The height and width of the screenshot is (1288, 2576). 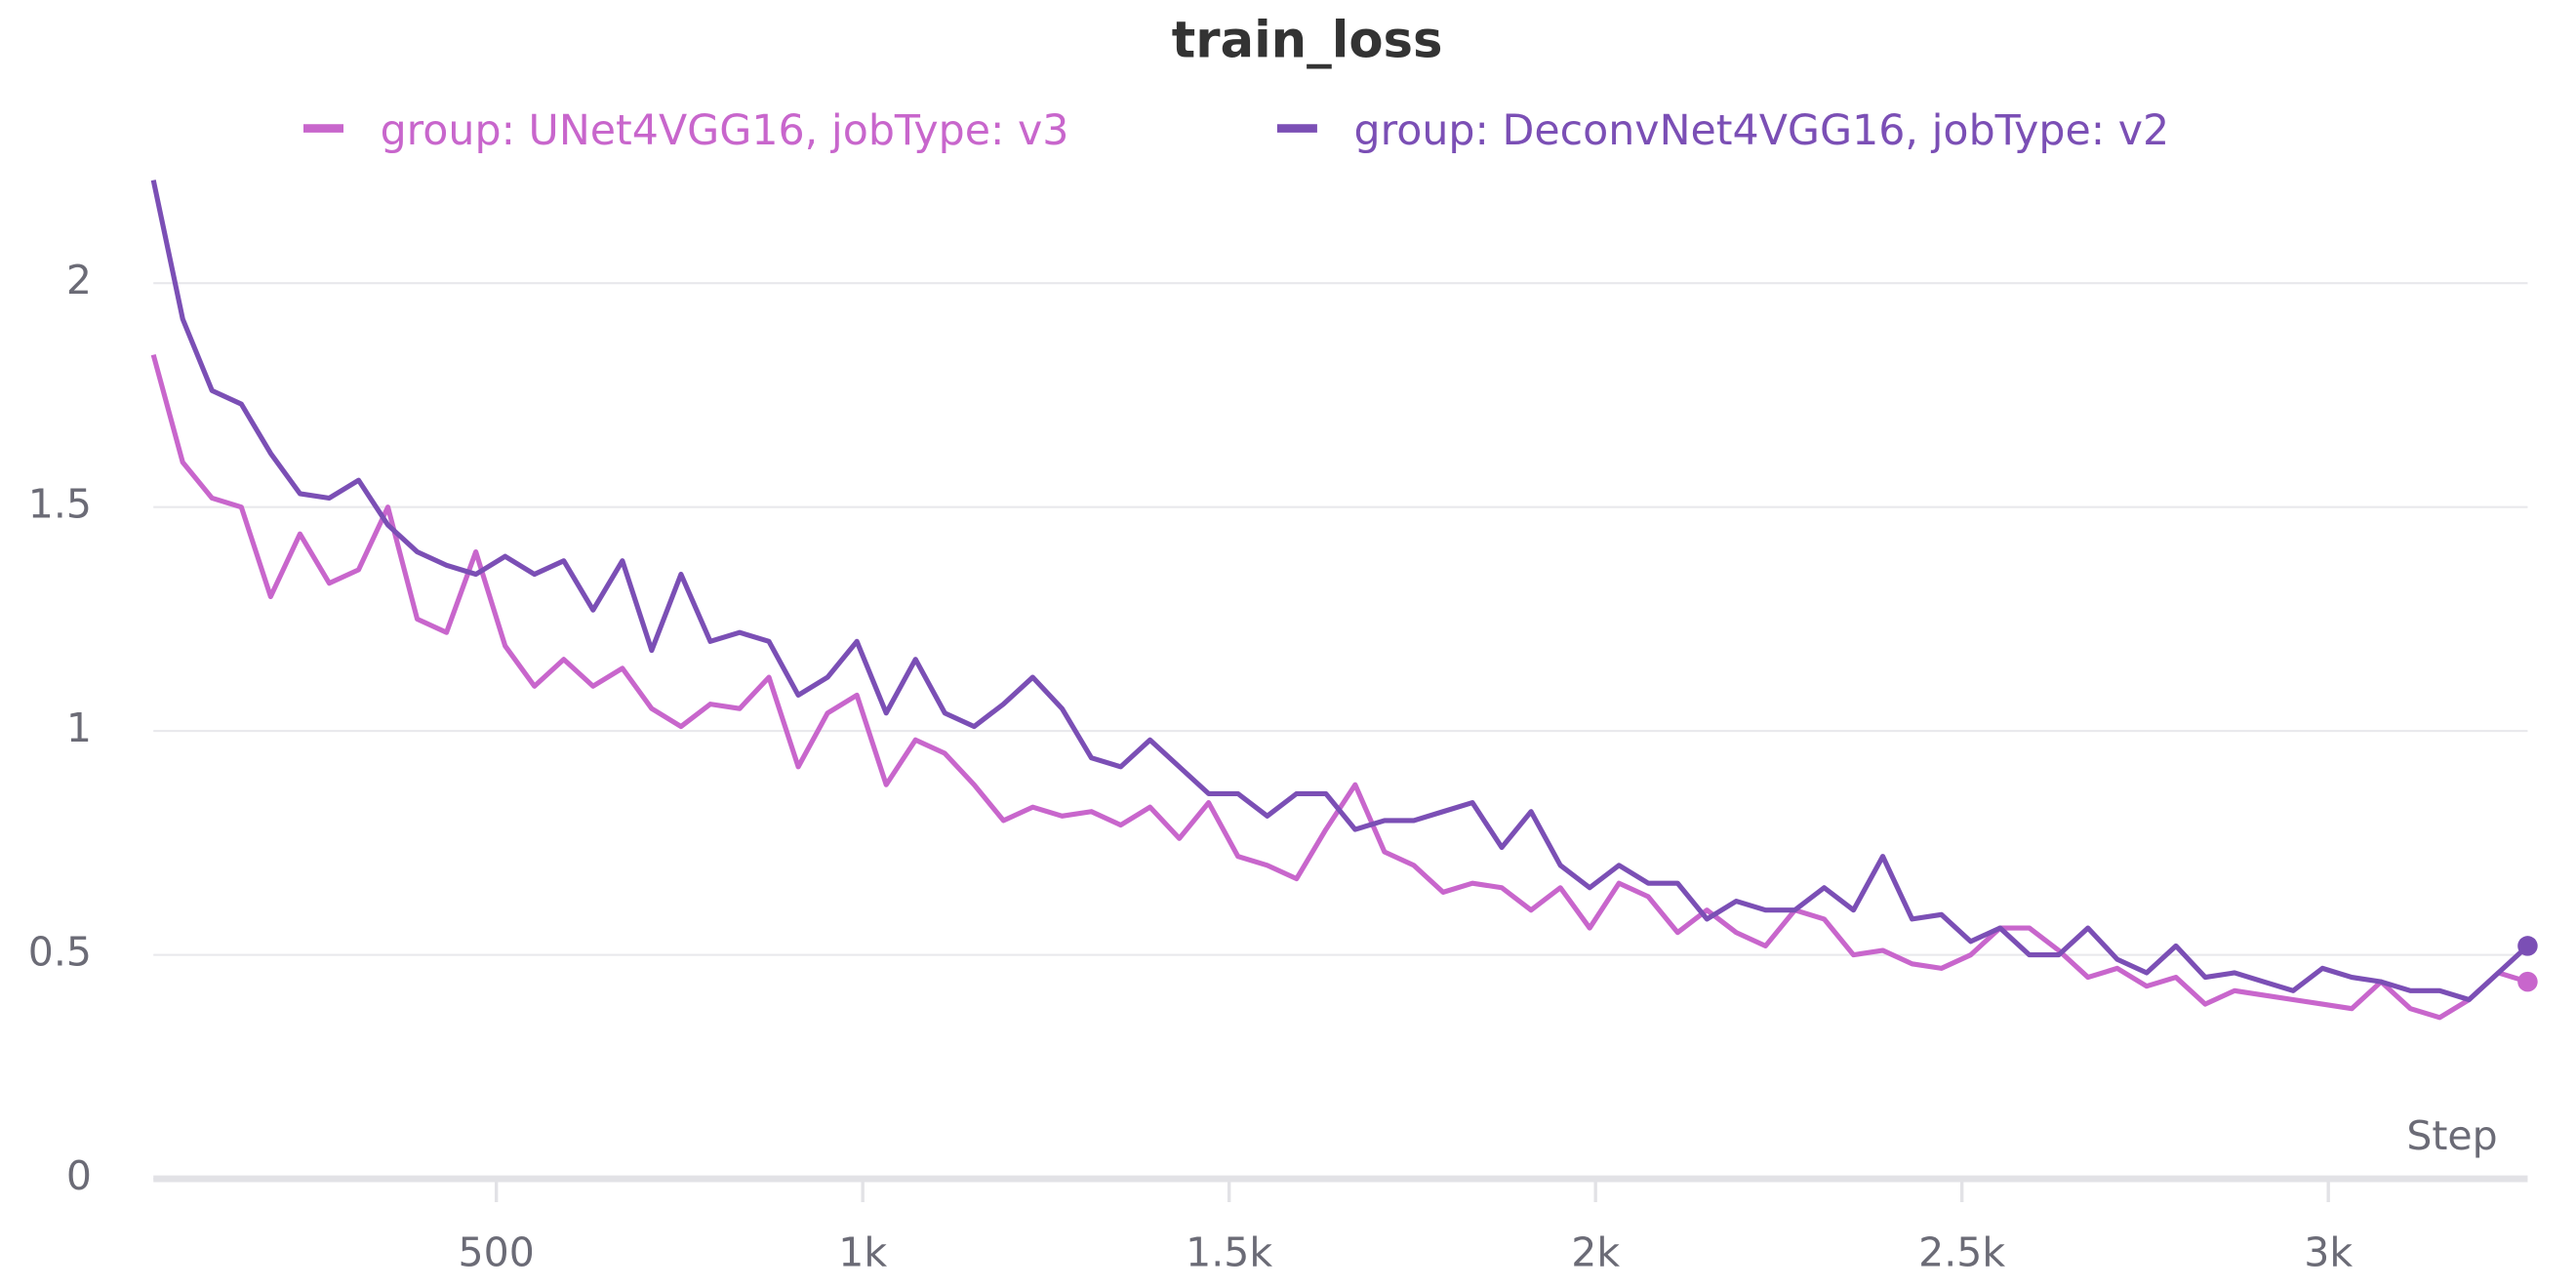 I want to click on y-tick-label: 0.5, so click(x=60, y=952).